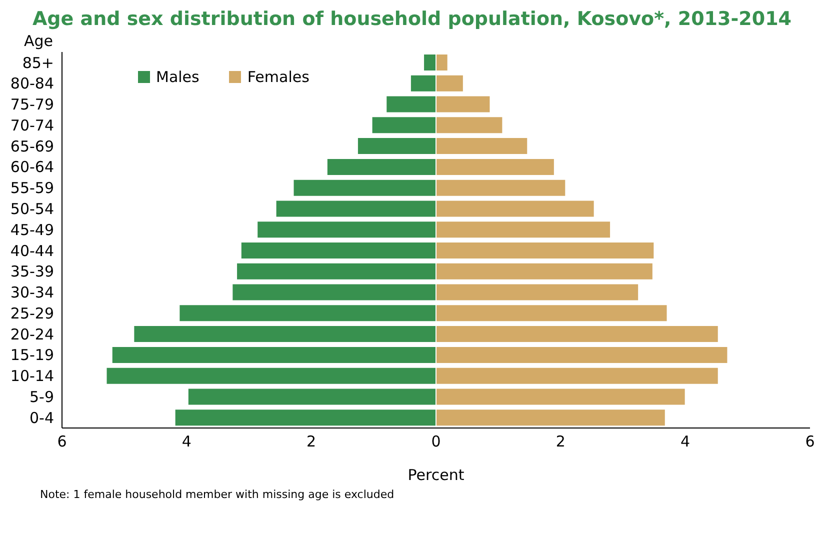  I want to click on x-axis-title: Percent, so click(436, 475).